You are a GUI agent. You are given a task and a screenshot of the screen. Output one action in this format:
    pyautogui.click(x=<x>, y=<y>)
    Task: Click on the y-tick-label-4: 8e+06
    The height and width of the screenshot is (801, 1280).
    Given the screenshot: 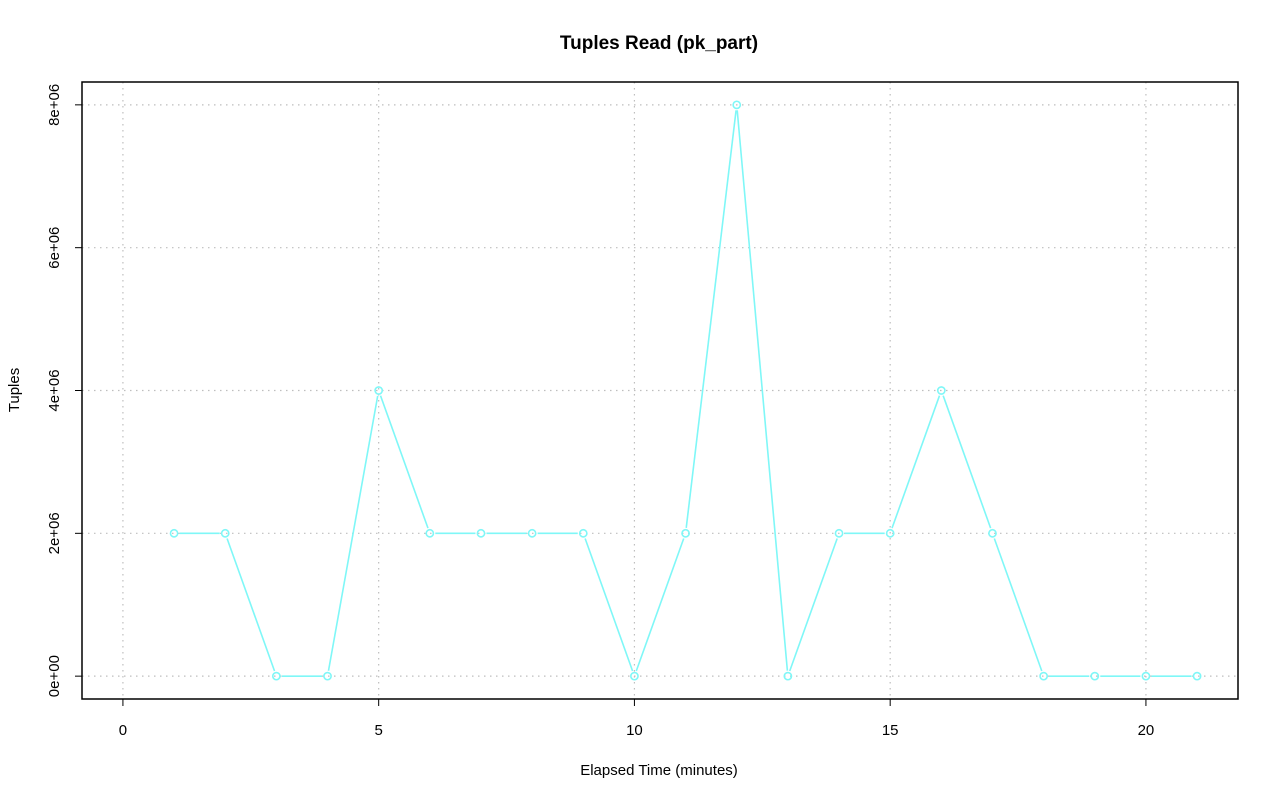 What is the action you would take?
    pyautogui.click(x=54, y=105)
    